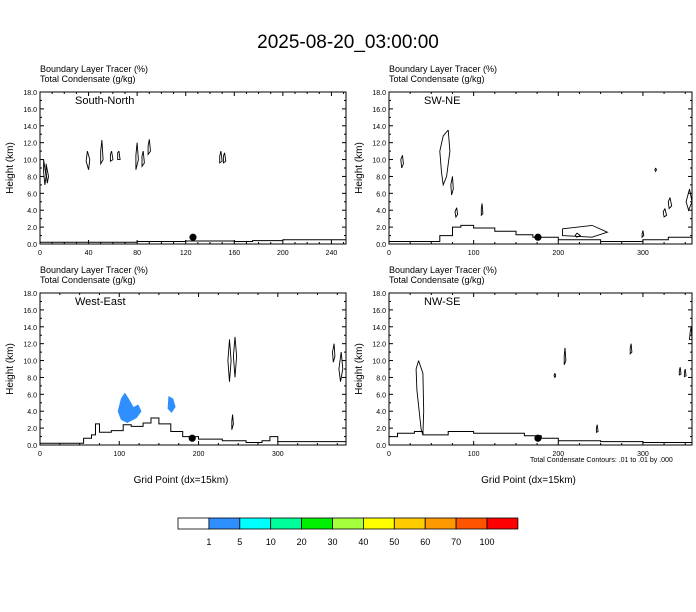 Image resolution: width=696 pixels, height=612 pixels. What do you see at coordinates (425, 542) in the screenshot?
I see `colorbar-label: 60` at bounding box center [425, 542].